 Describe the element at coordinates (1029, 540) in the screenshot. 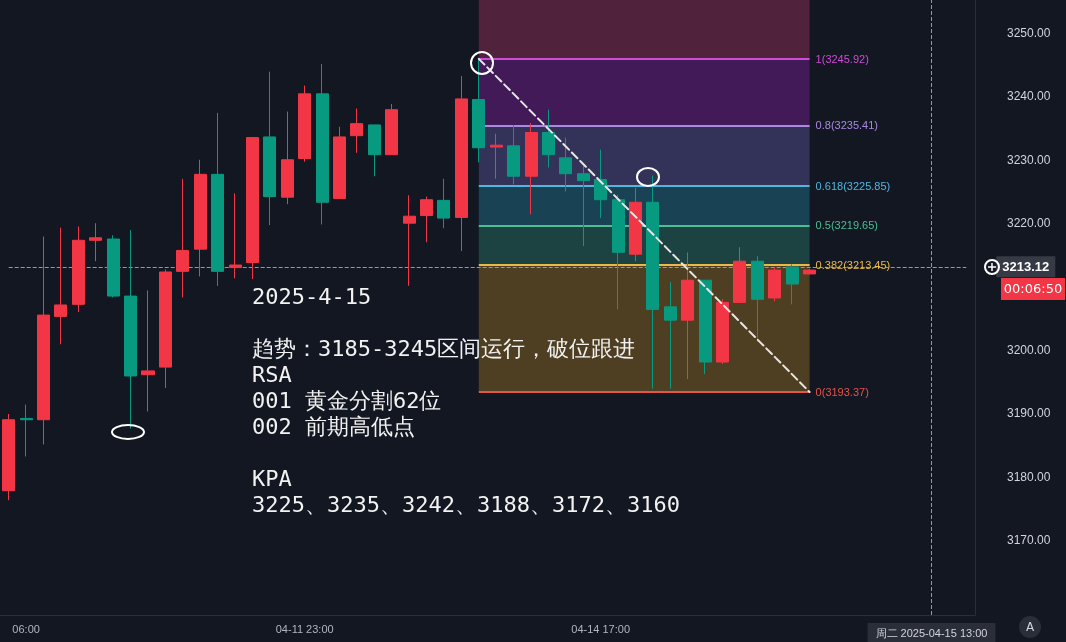

I see `y-tick-label: 3170.00` at that location.